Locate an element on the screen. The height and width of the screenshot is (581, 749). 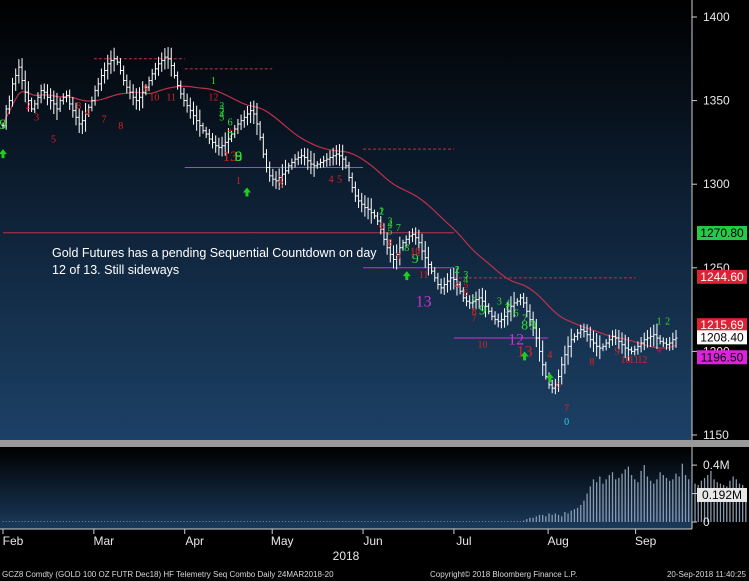
price-label: 1208.40 is located at coordinates (722, 337).